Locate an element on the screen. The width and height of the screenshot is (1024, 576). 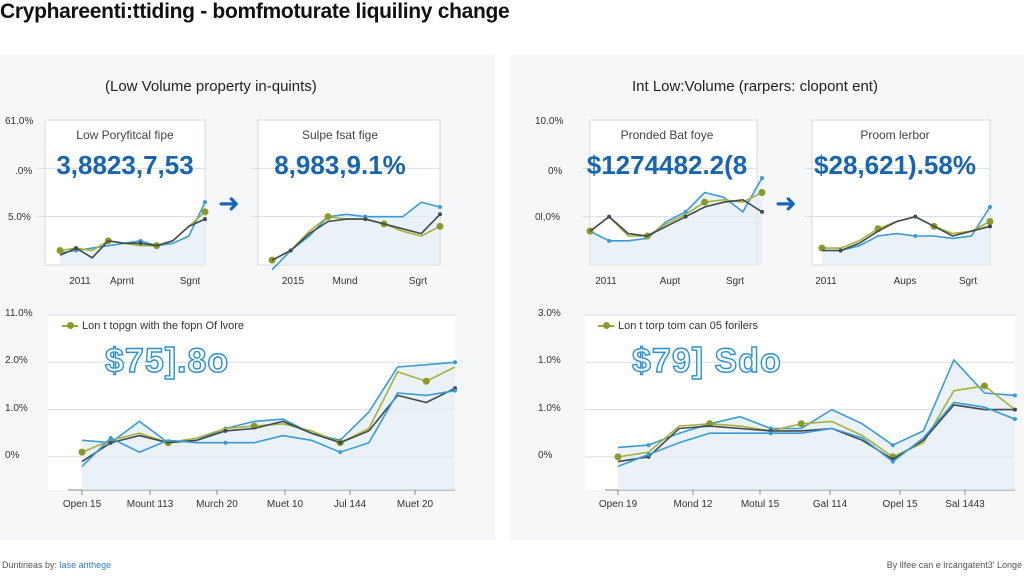
x-tick-label: Aprnt is located at coordinates (122, 281).